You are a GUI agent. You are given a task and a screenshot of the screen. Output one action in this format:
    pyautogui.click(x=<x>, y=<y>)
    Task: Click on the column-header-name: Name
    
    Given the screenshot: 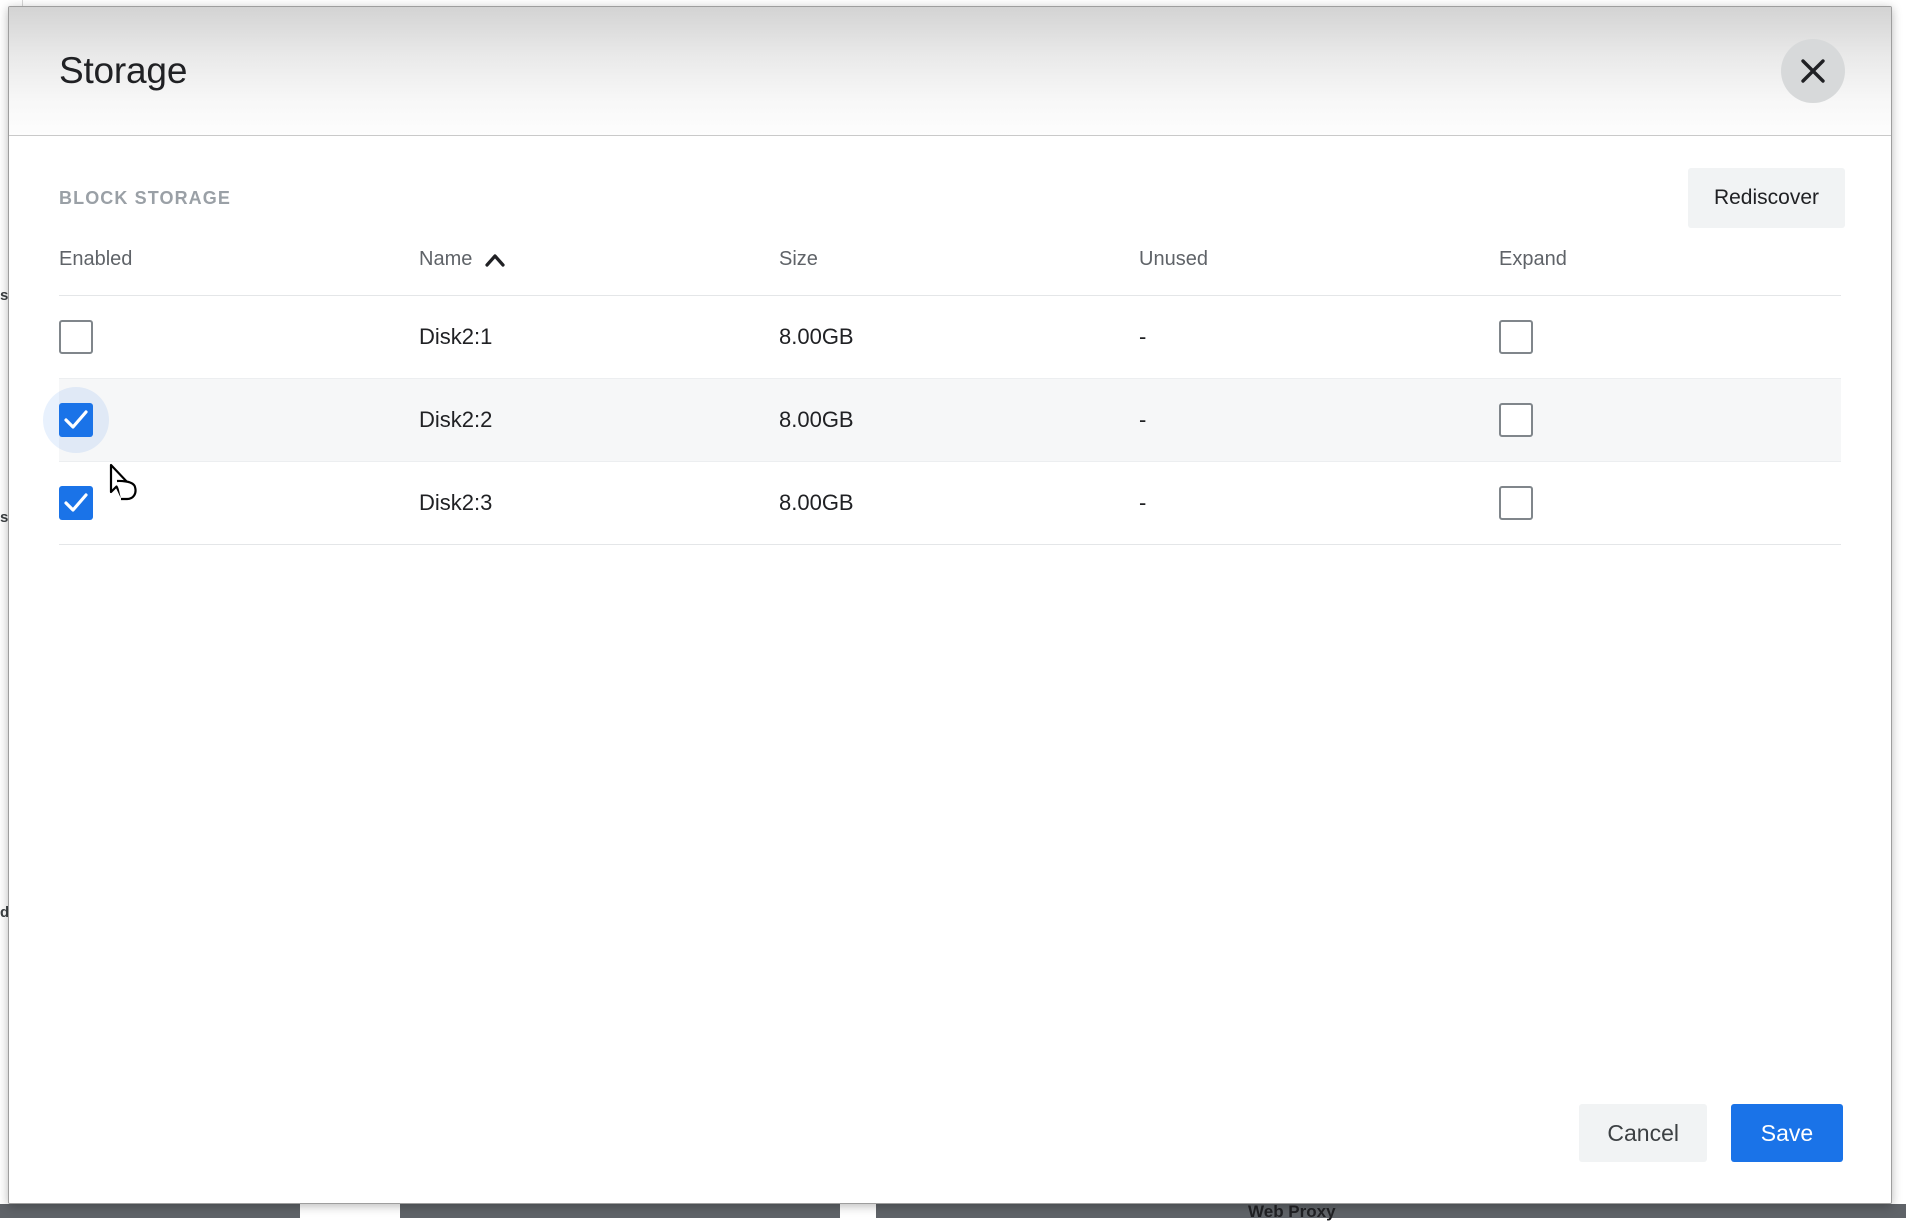 What is the action you would take?
    pyautogui.click(x=599, y=272)
    